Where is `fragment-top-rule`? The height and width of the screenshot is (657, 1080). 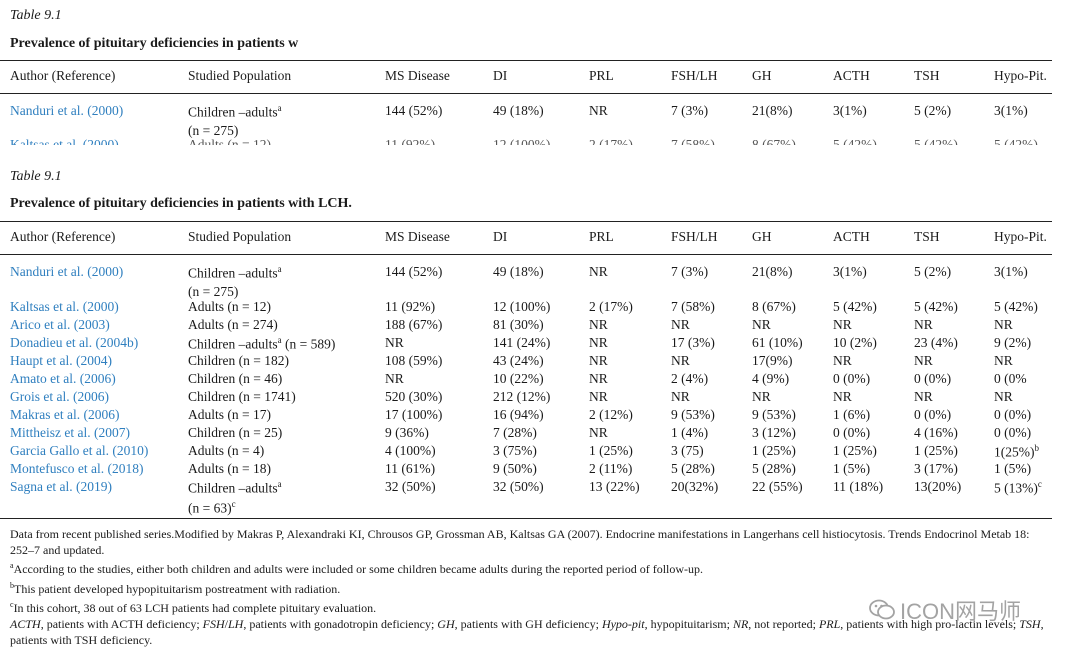
fragment-top-rule is located at coordinates (526, 60).